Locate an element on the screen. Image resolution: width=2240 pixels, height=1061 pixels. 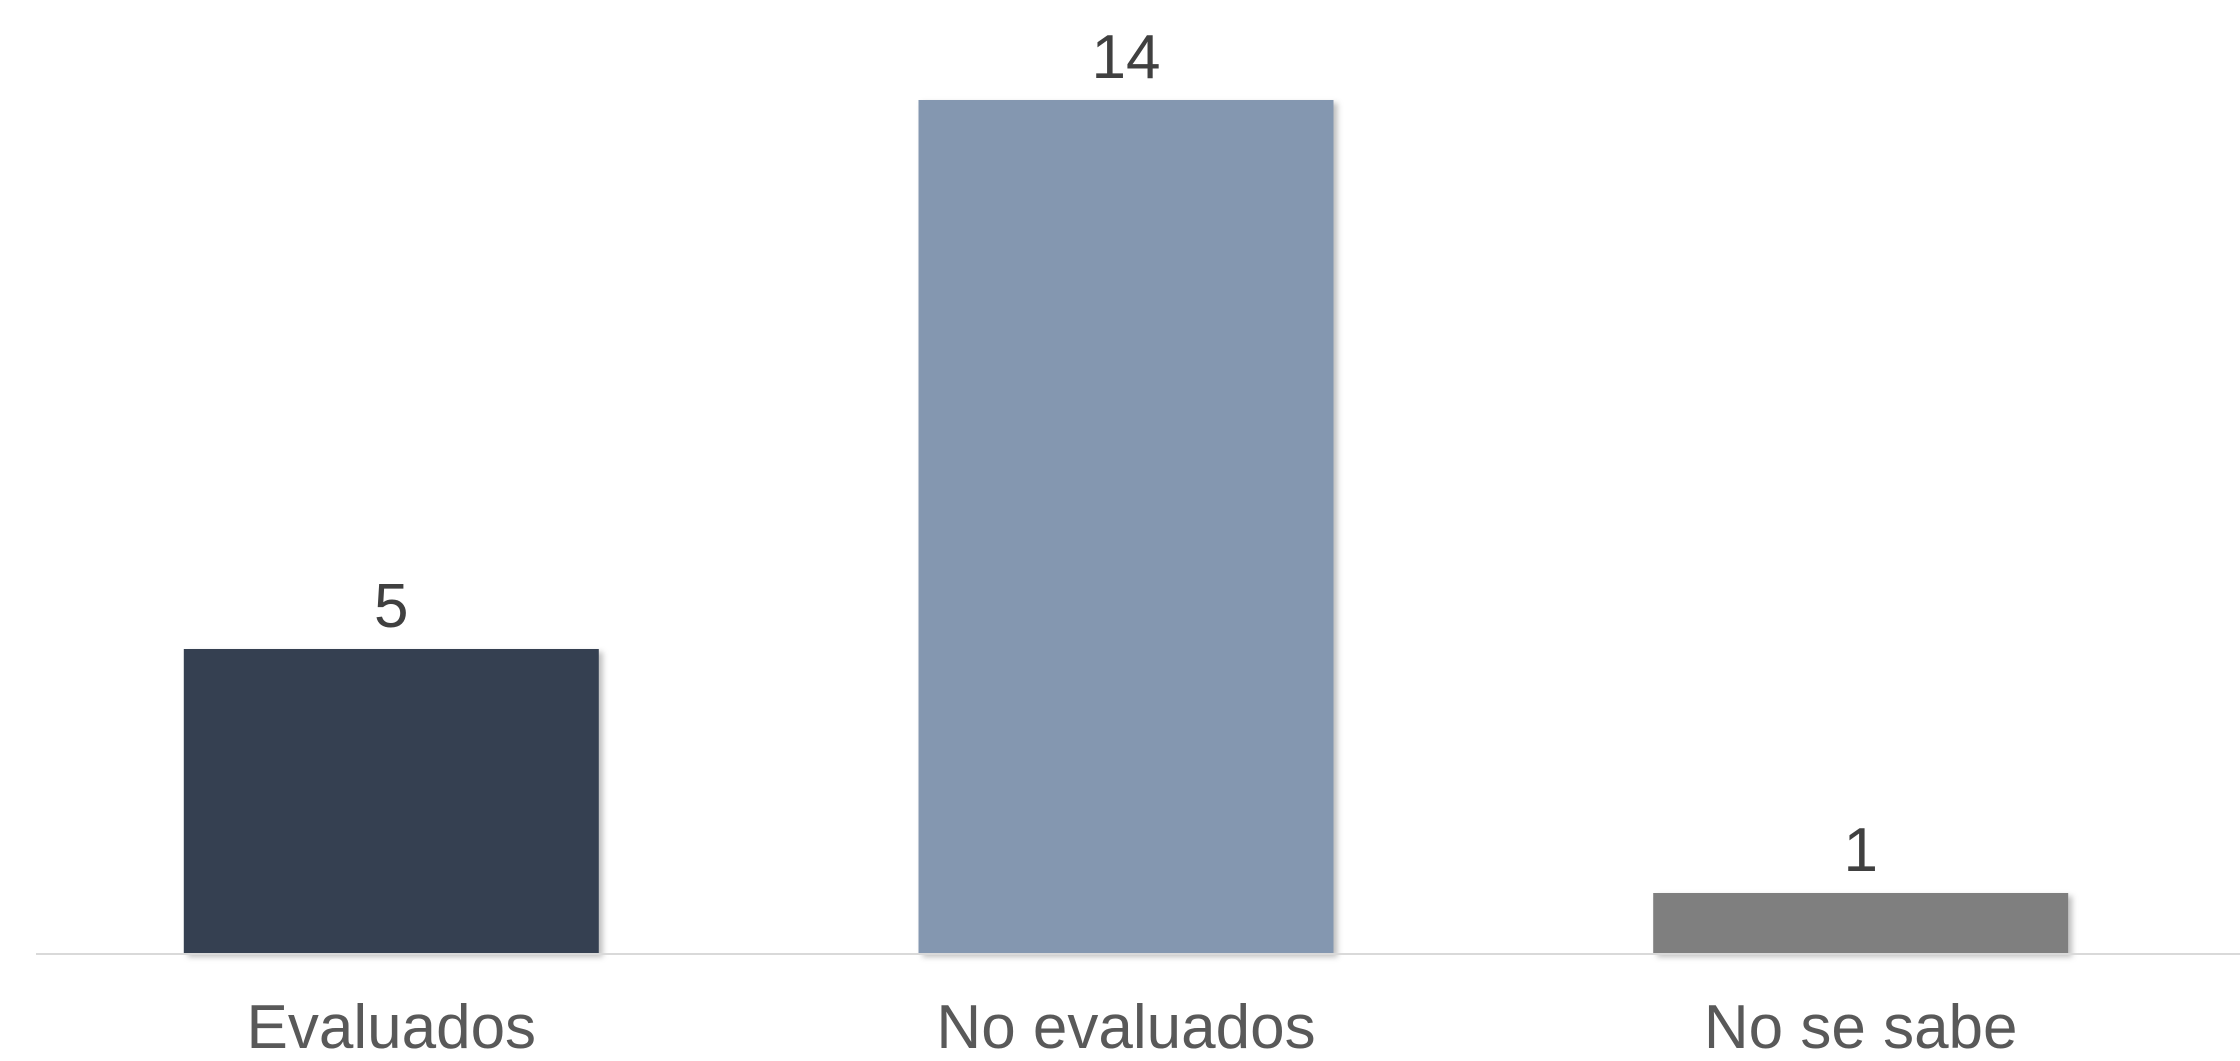
category-label-2: No evaluados is located at coordinates (1125, 1024).